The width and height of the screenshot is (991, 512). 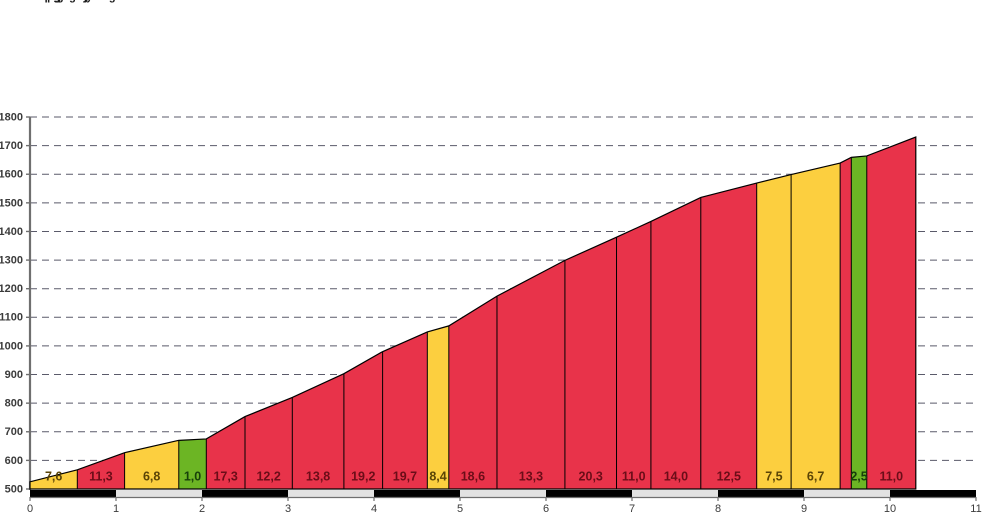 I want to click on x-tick-labels-layer: 0 1 2 3 4 5 6 7 8 9 10 11, so click(x=504, y=504).